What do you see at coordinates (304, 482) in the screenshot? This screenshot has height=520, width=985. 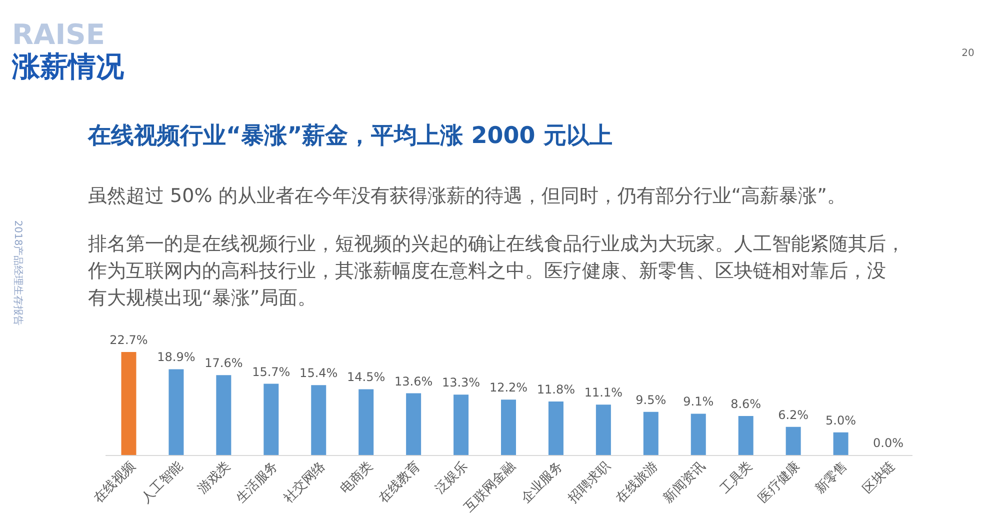 I see `x-tick-label: 社交网络` at bounding box center [304, 482].